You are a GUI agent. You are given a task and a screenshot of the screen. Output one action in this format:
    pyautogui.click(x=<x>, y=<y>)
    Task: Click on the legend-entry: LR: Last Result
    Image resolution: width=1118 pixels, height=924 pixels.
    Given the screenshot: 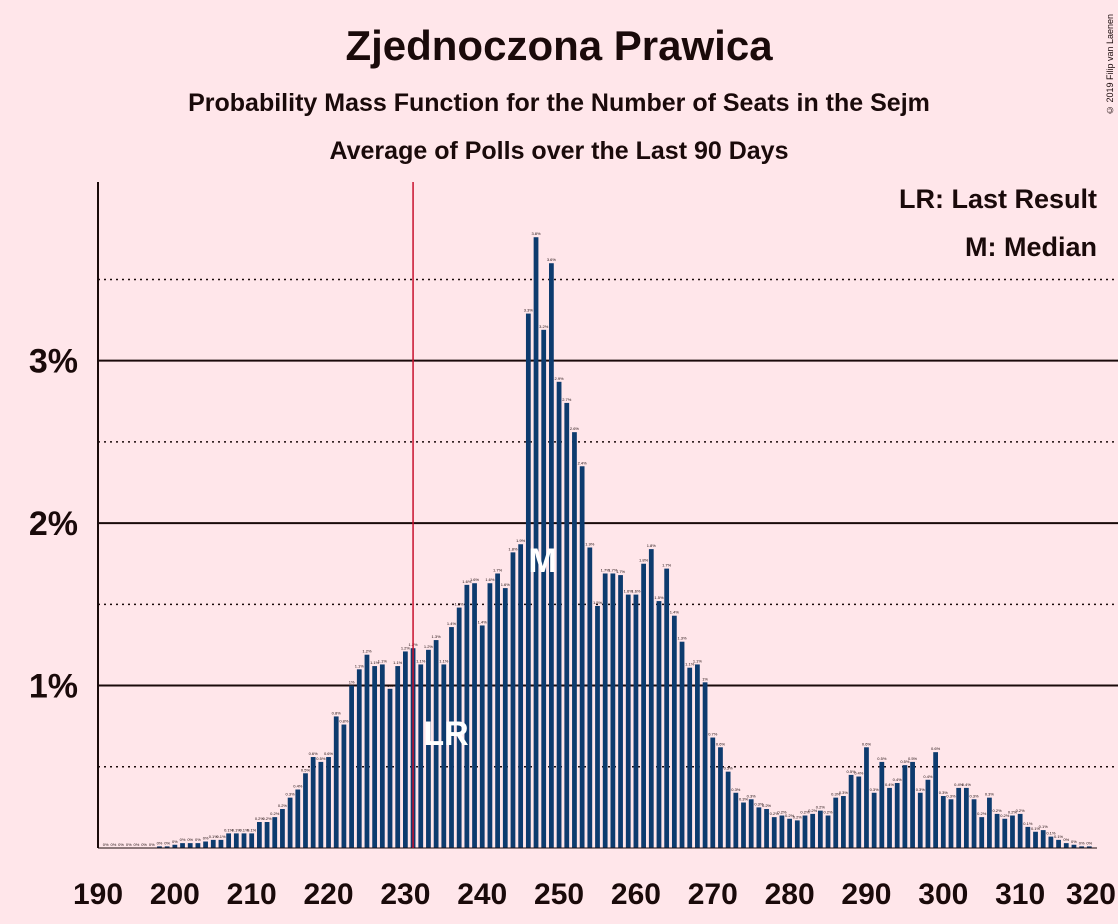 What is the action you would take?
    pyautogui.click(x=998, y=199)
    